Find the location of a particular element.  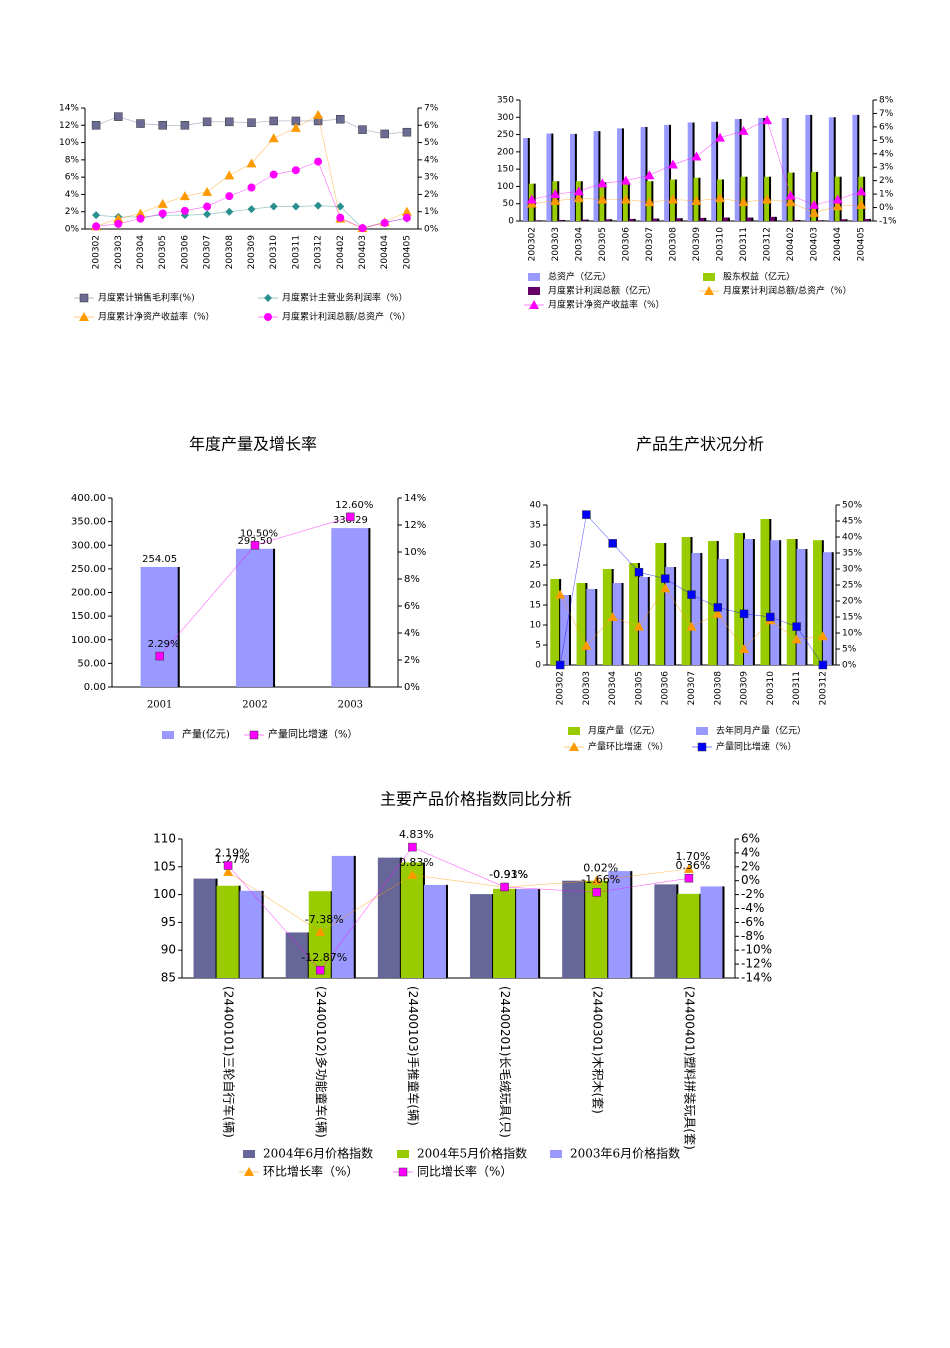

value-label: -12.87% is located at coordinates (324, 957).